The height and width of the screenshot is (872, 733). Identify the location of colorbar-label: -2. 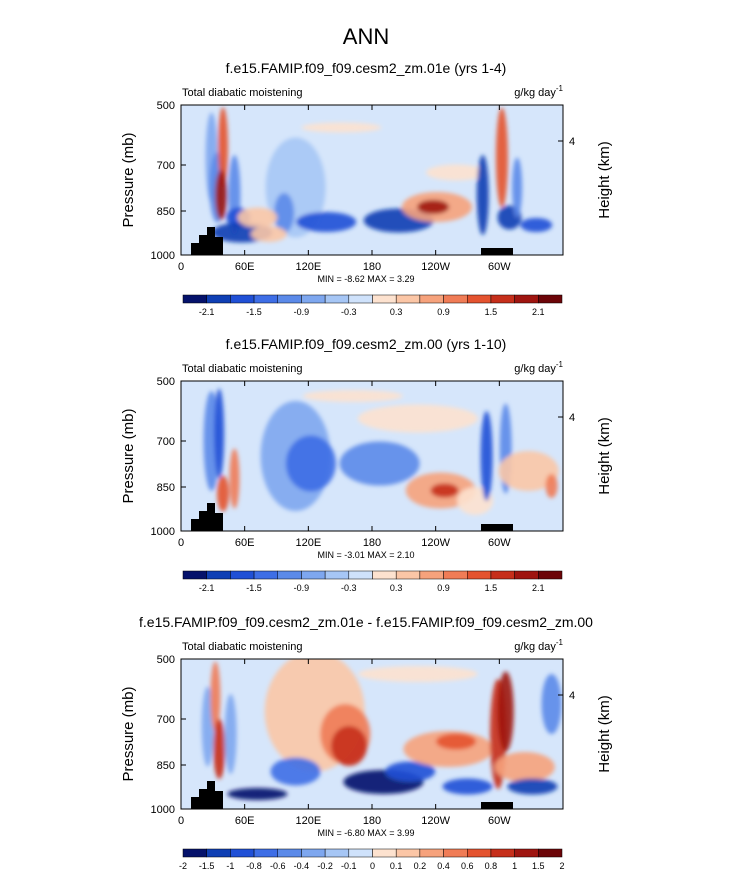
(183, 866).